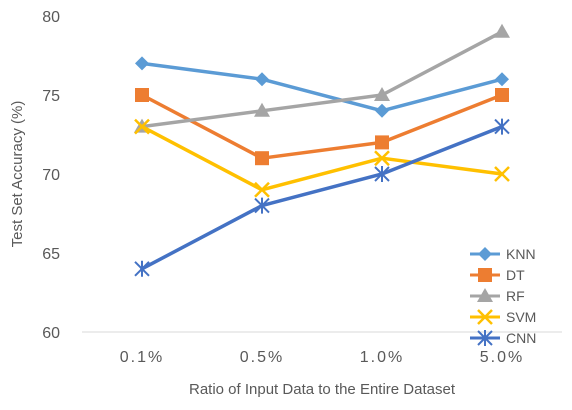 This screenshot has height=410, width=572. I want to click on series-dt, so click(322, 127).